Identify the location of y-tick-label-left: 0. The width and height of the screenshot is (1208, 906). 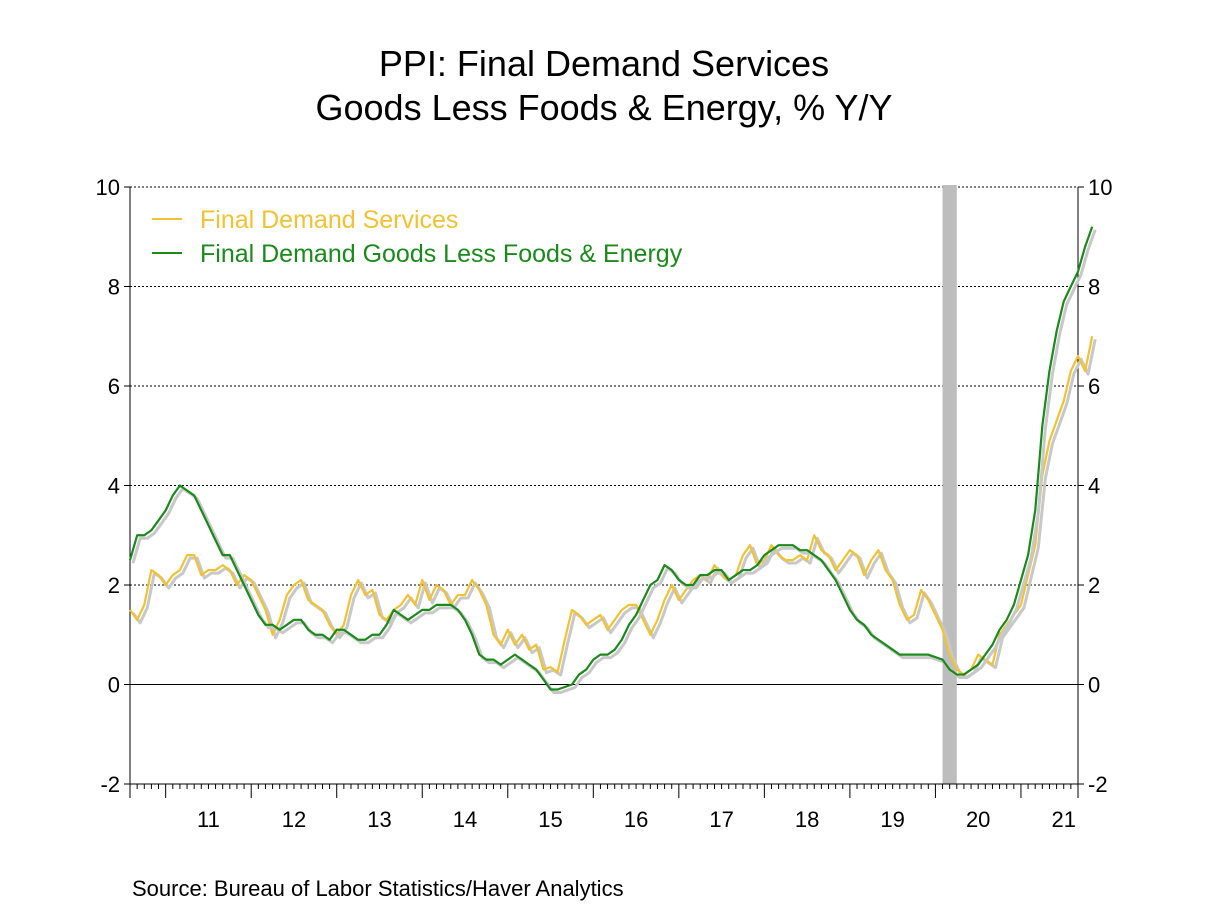
(114, 685).